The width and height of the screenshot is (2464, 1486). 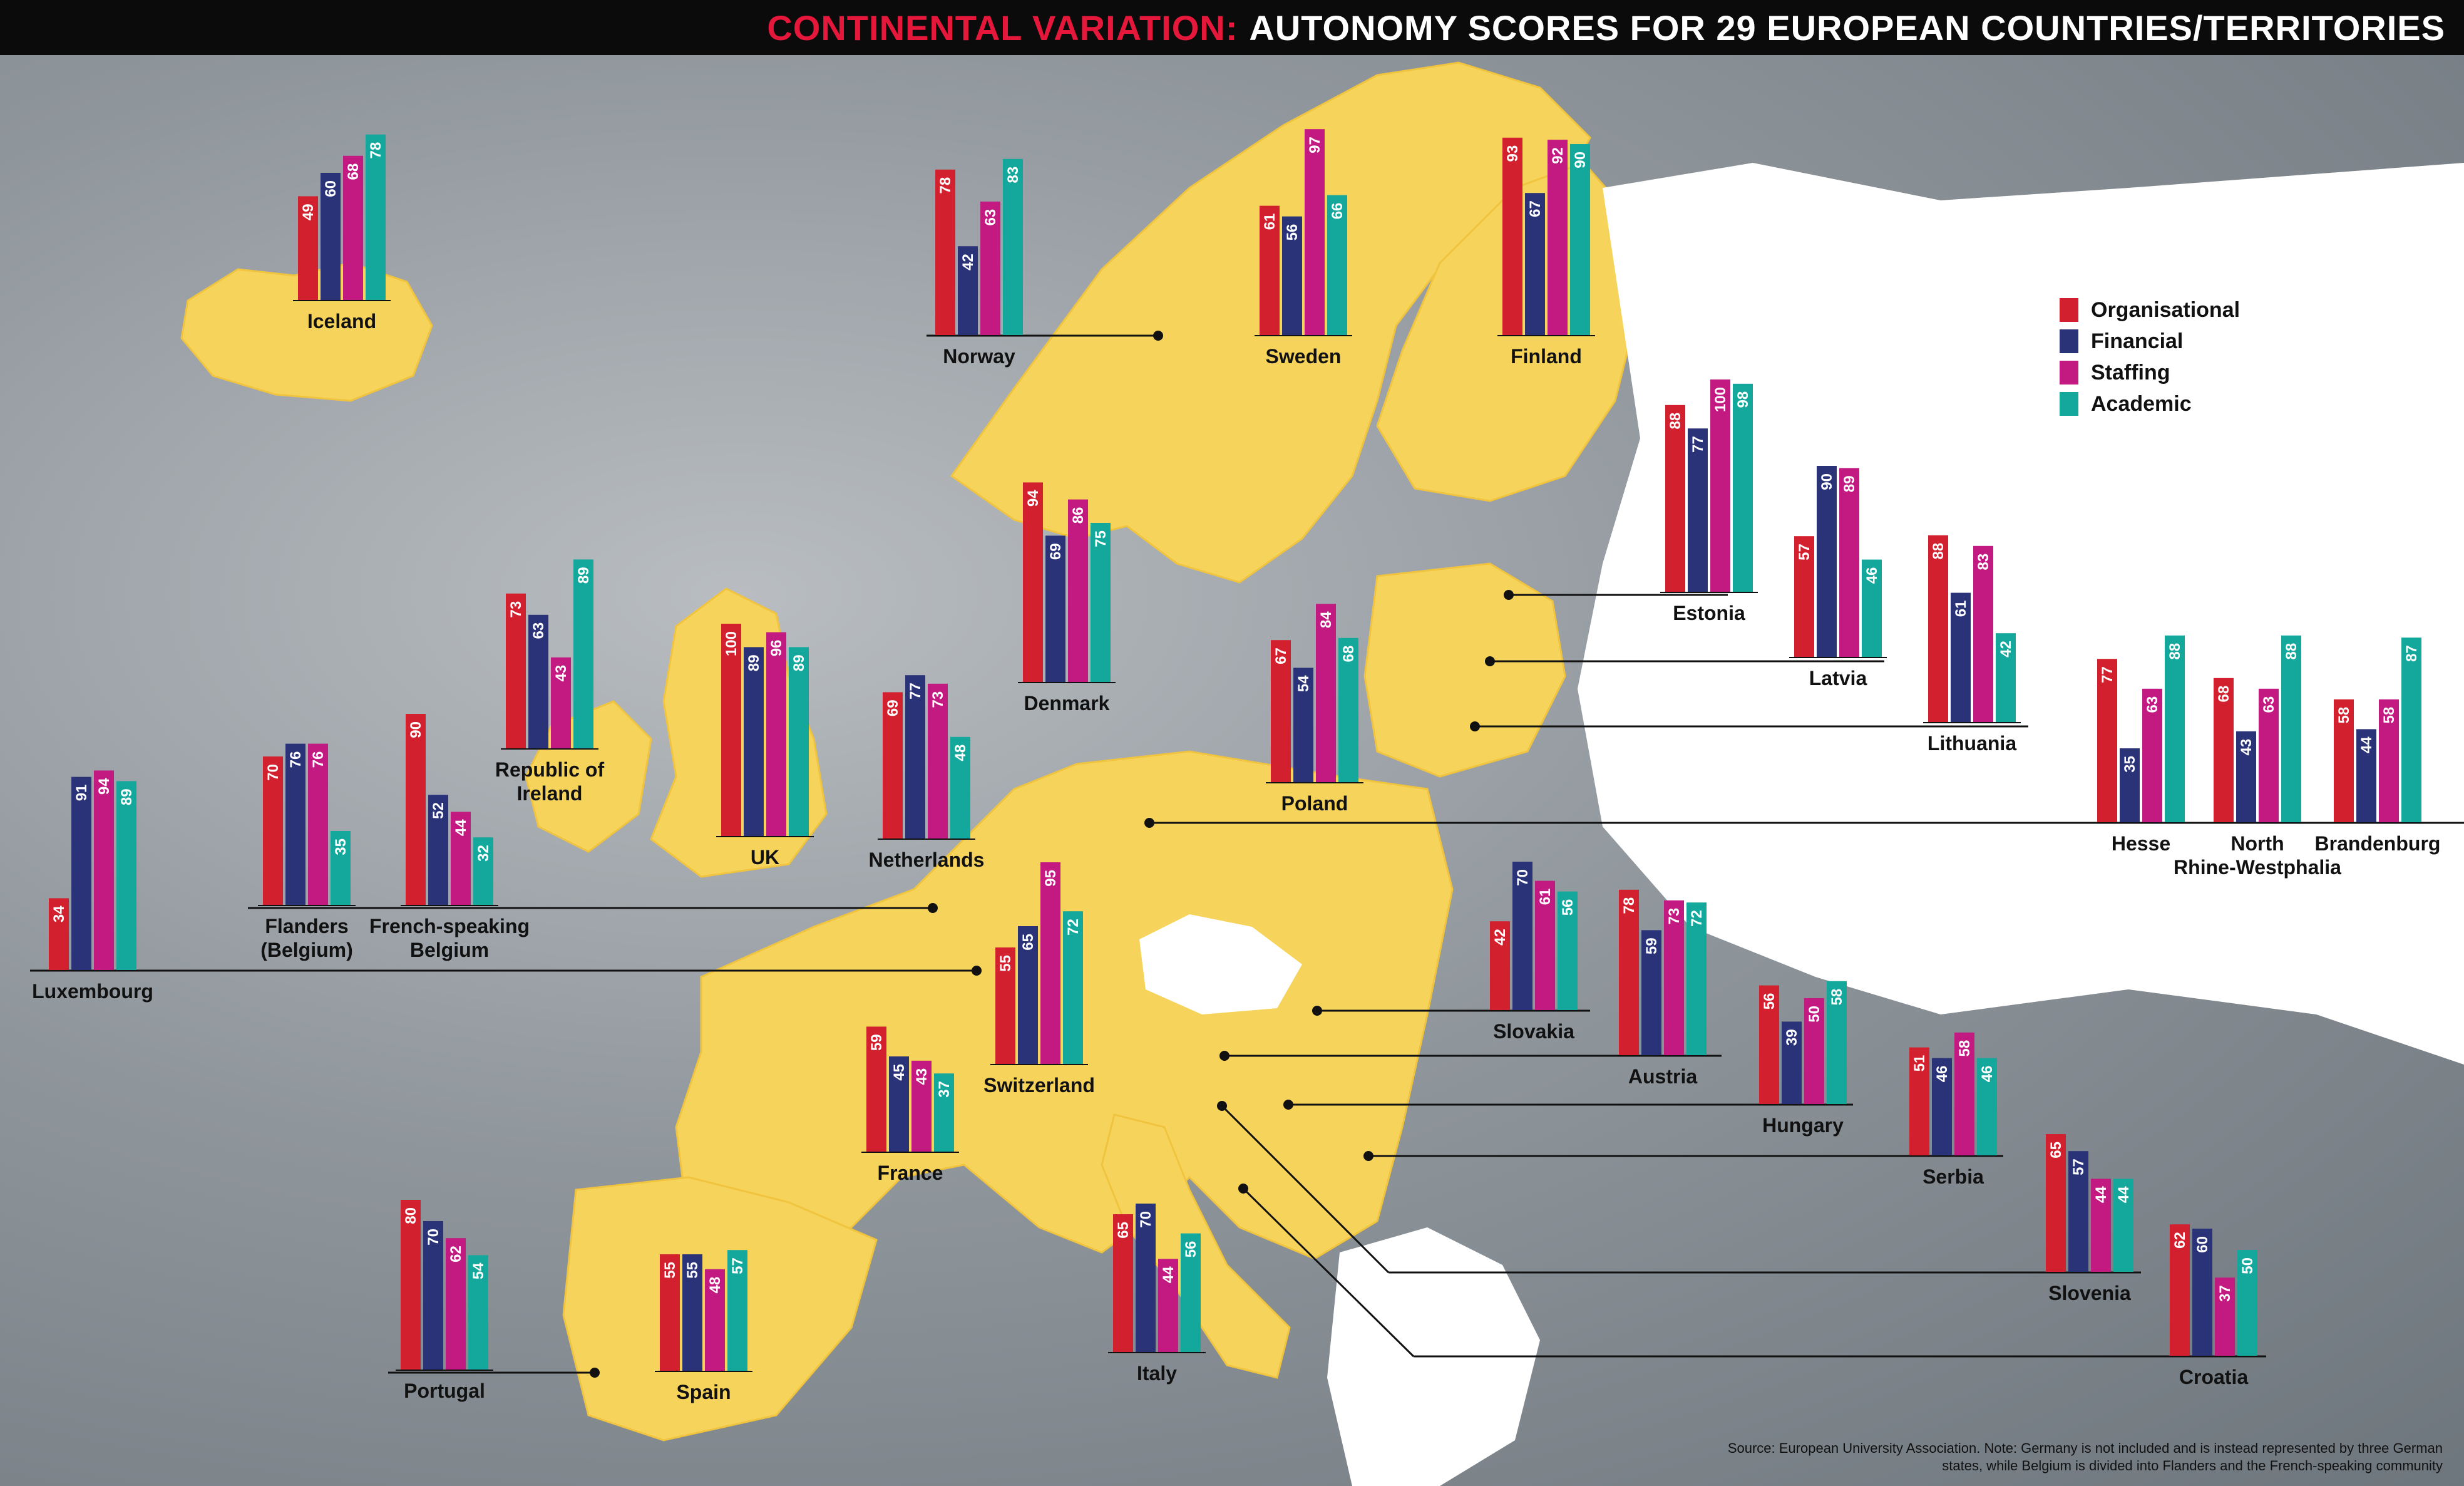 I want to click on bar-sweden-staffing, so click(x=1315, y=233).